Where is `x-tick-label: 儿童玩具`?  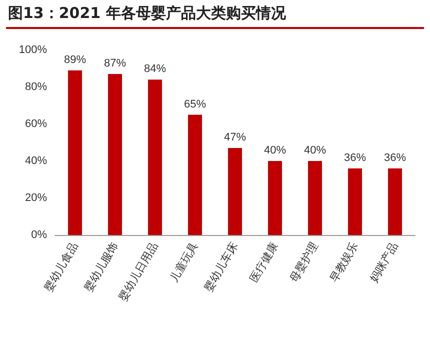 x-tick-label: 儿童玩具 is located at coordinates (184, 262).